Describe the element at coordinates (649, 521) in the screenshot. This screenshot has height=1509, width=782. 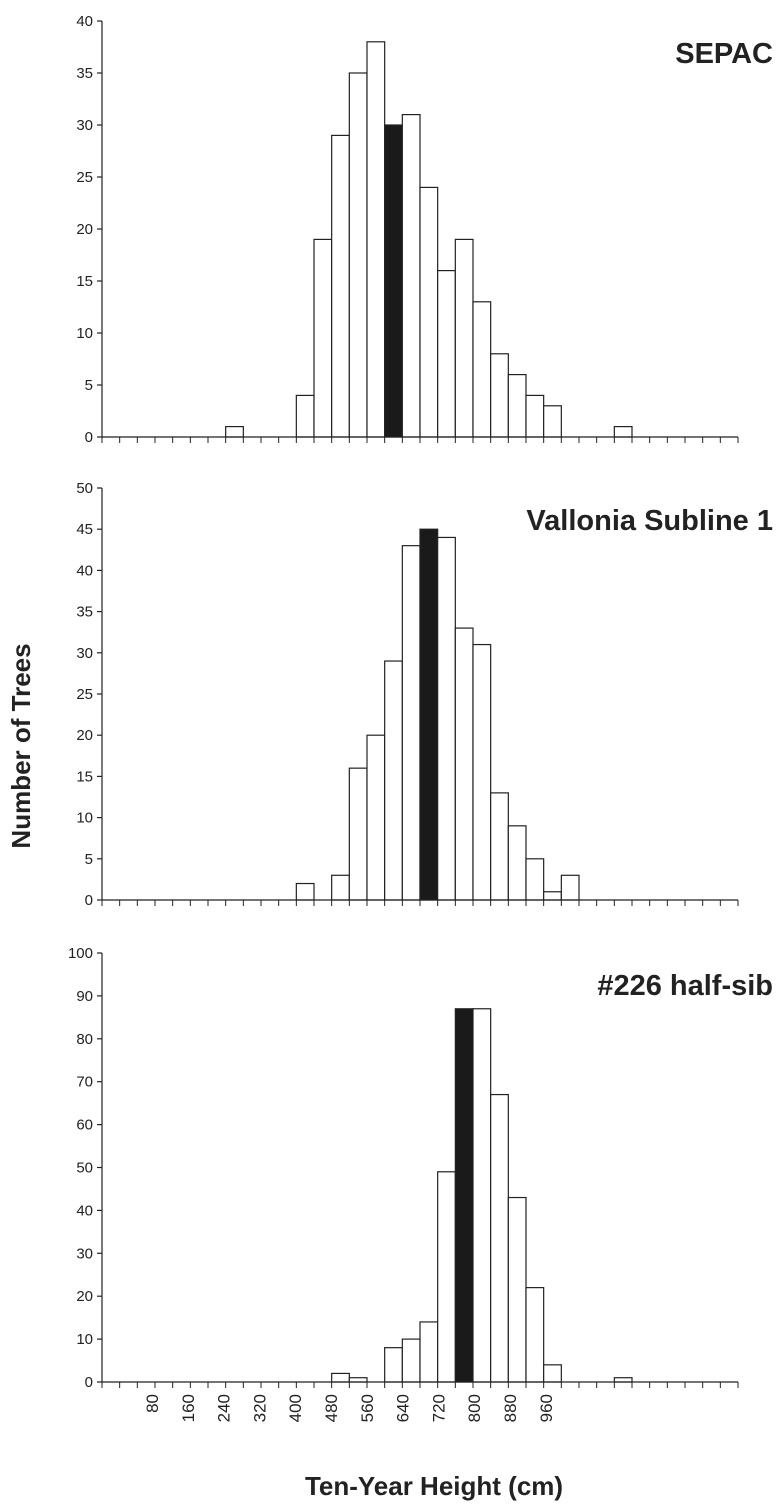
I see `panel-title: Vallonia Subline 1` at that location.